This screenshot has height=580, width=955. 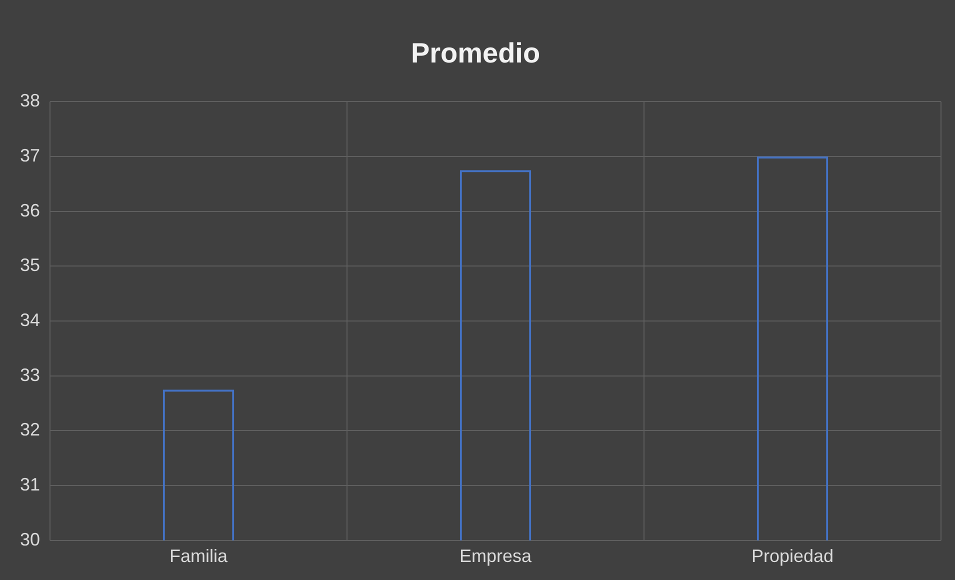 What do you see at coordinates (30, 484) in the screenshot?
I see `y-tick-label: 31` at bounding box center [30, 484].